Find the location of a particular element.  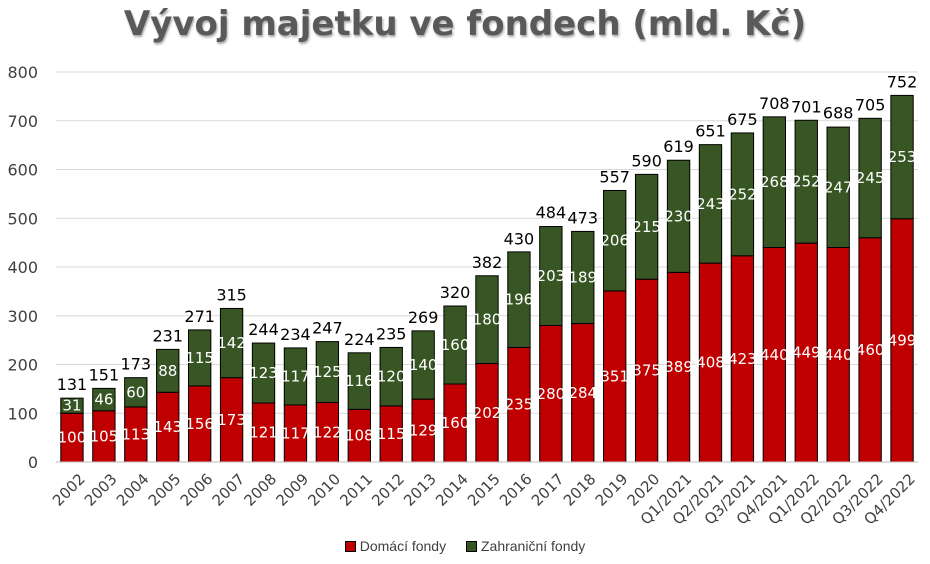

legend-item-foreign: Zahraniční fondy is located at coordinates (525, 546).